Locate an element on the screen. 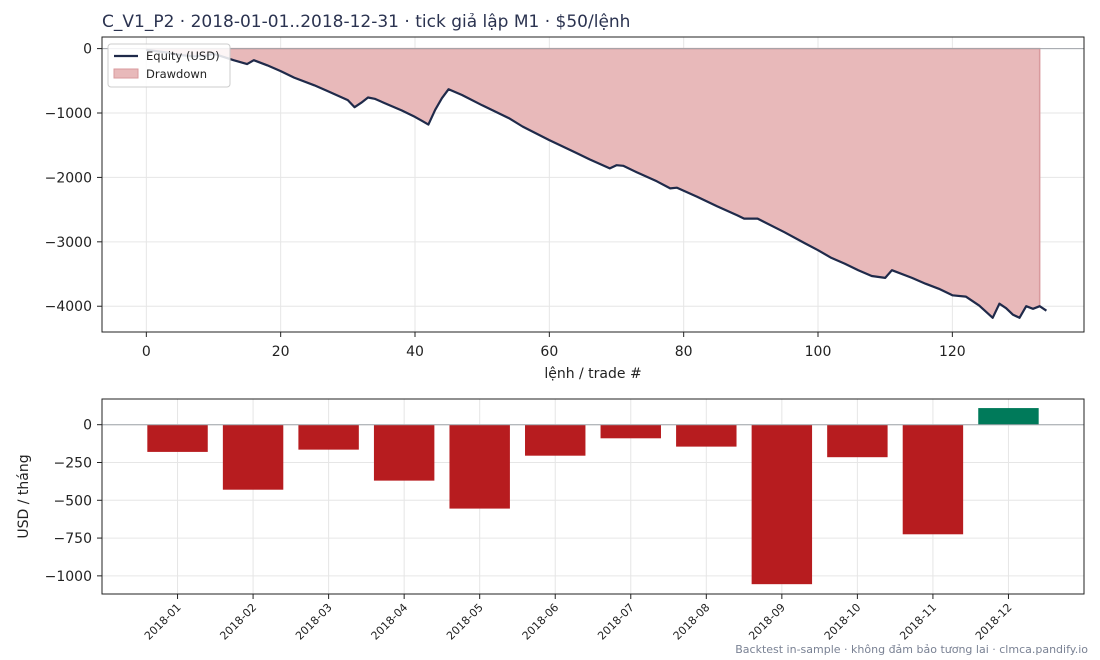 This screenshot has height=660, width=1100. x-tick-label: 2018-05 is located at coordinates (465, 622).